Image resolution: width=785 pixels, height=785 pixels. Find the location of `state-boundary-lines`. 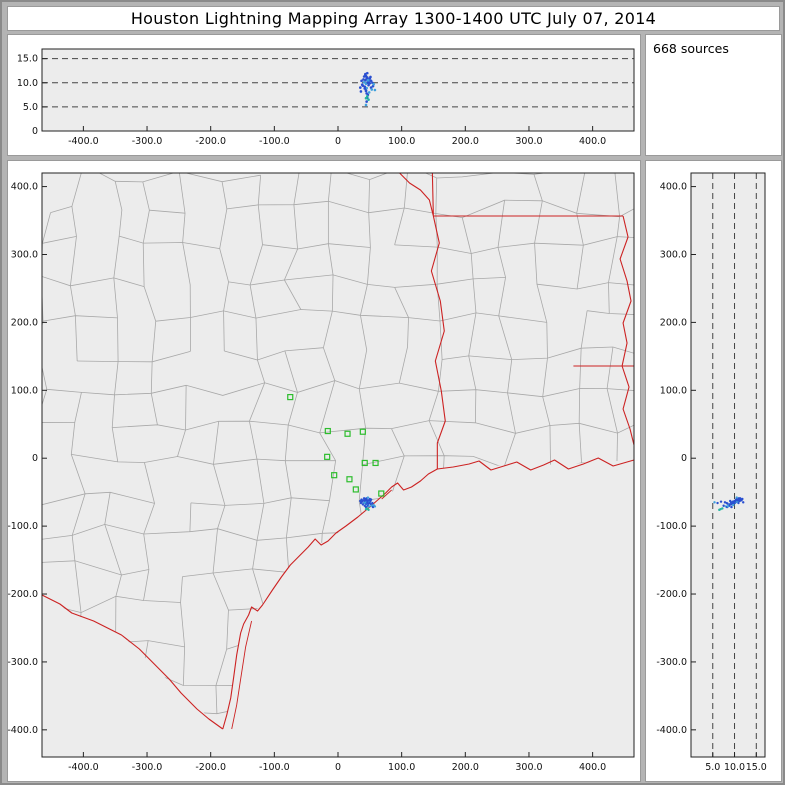

state-boundary-lines is located at coordinates (517, 320).